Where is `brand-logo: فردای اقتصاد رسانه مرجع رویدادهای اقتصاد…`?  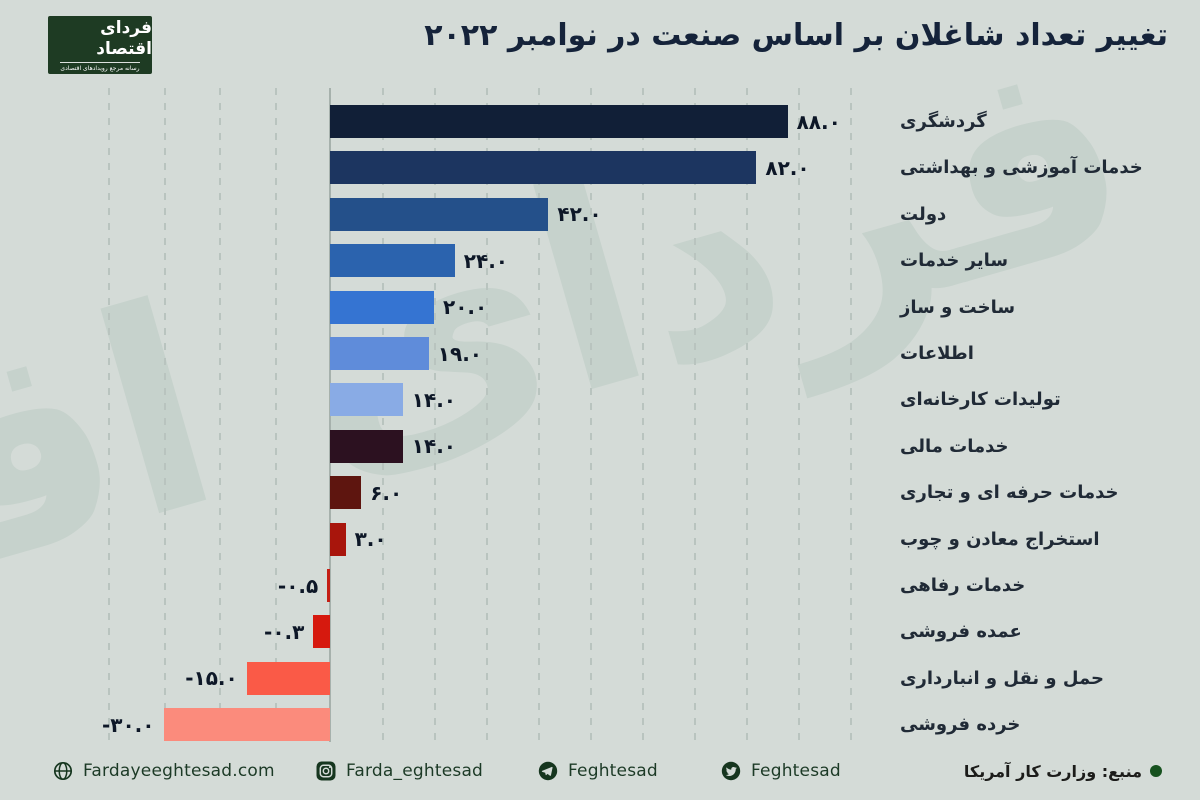
brand-logo: فردای اقتصاد رسانه مرجع رویدادهای اقتصاد… is located at coordinates (100, 45).